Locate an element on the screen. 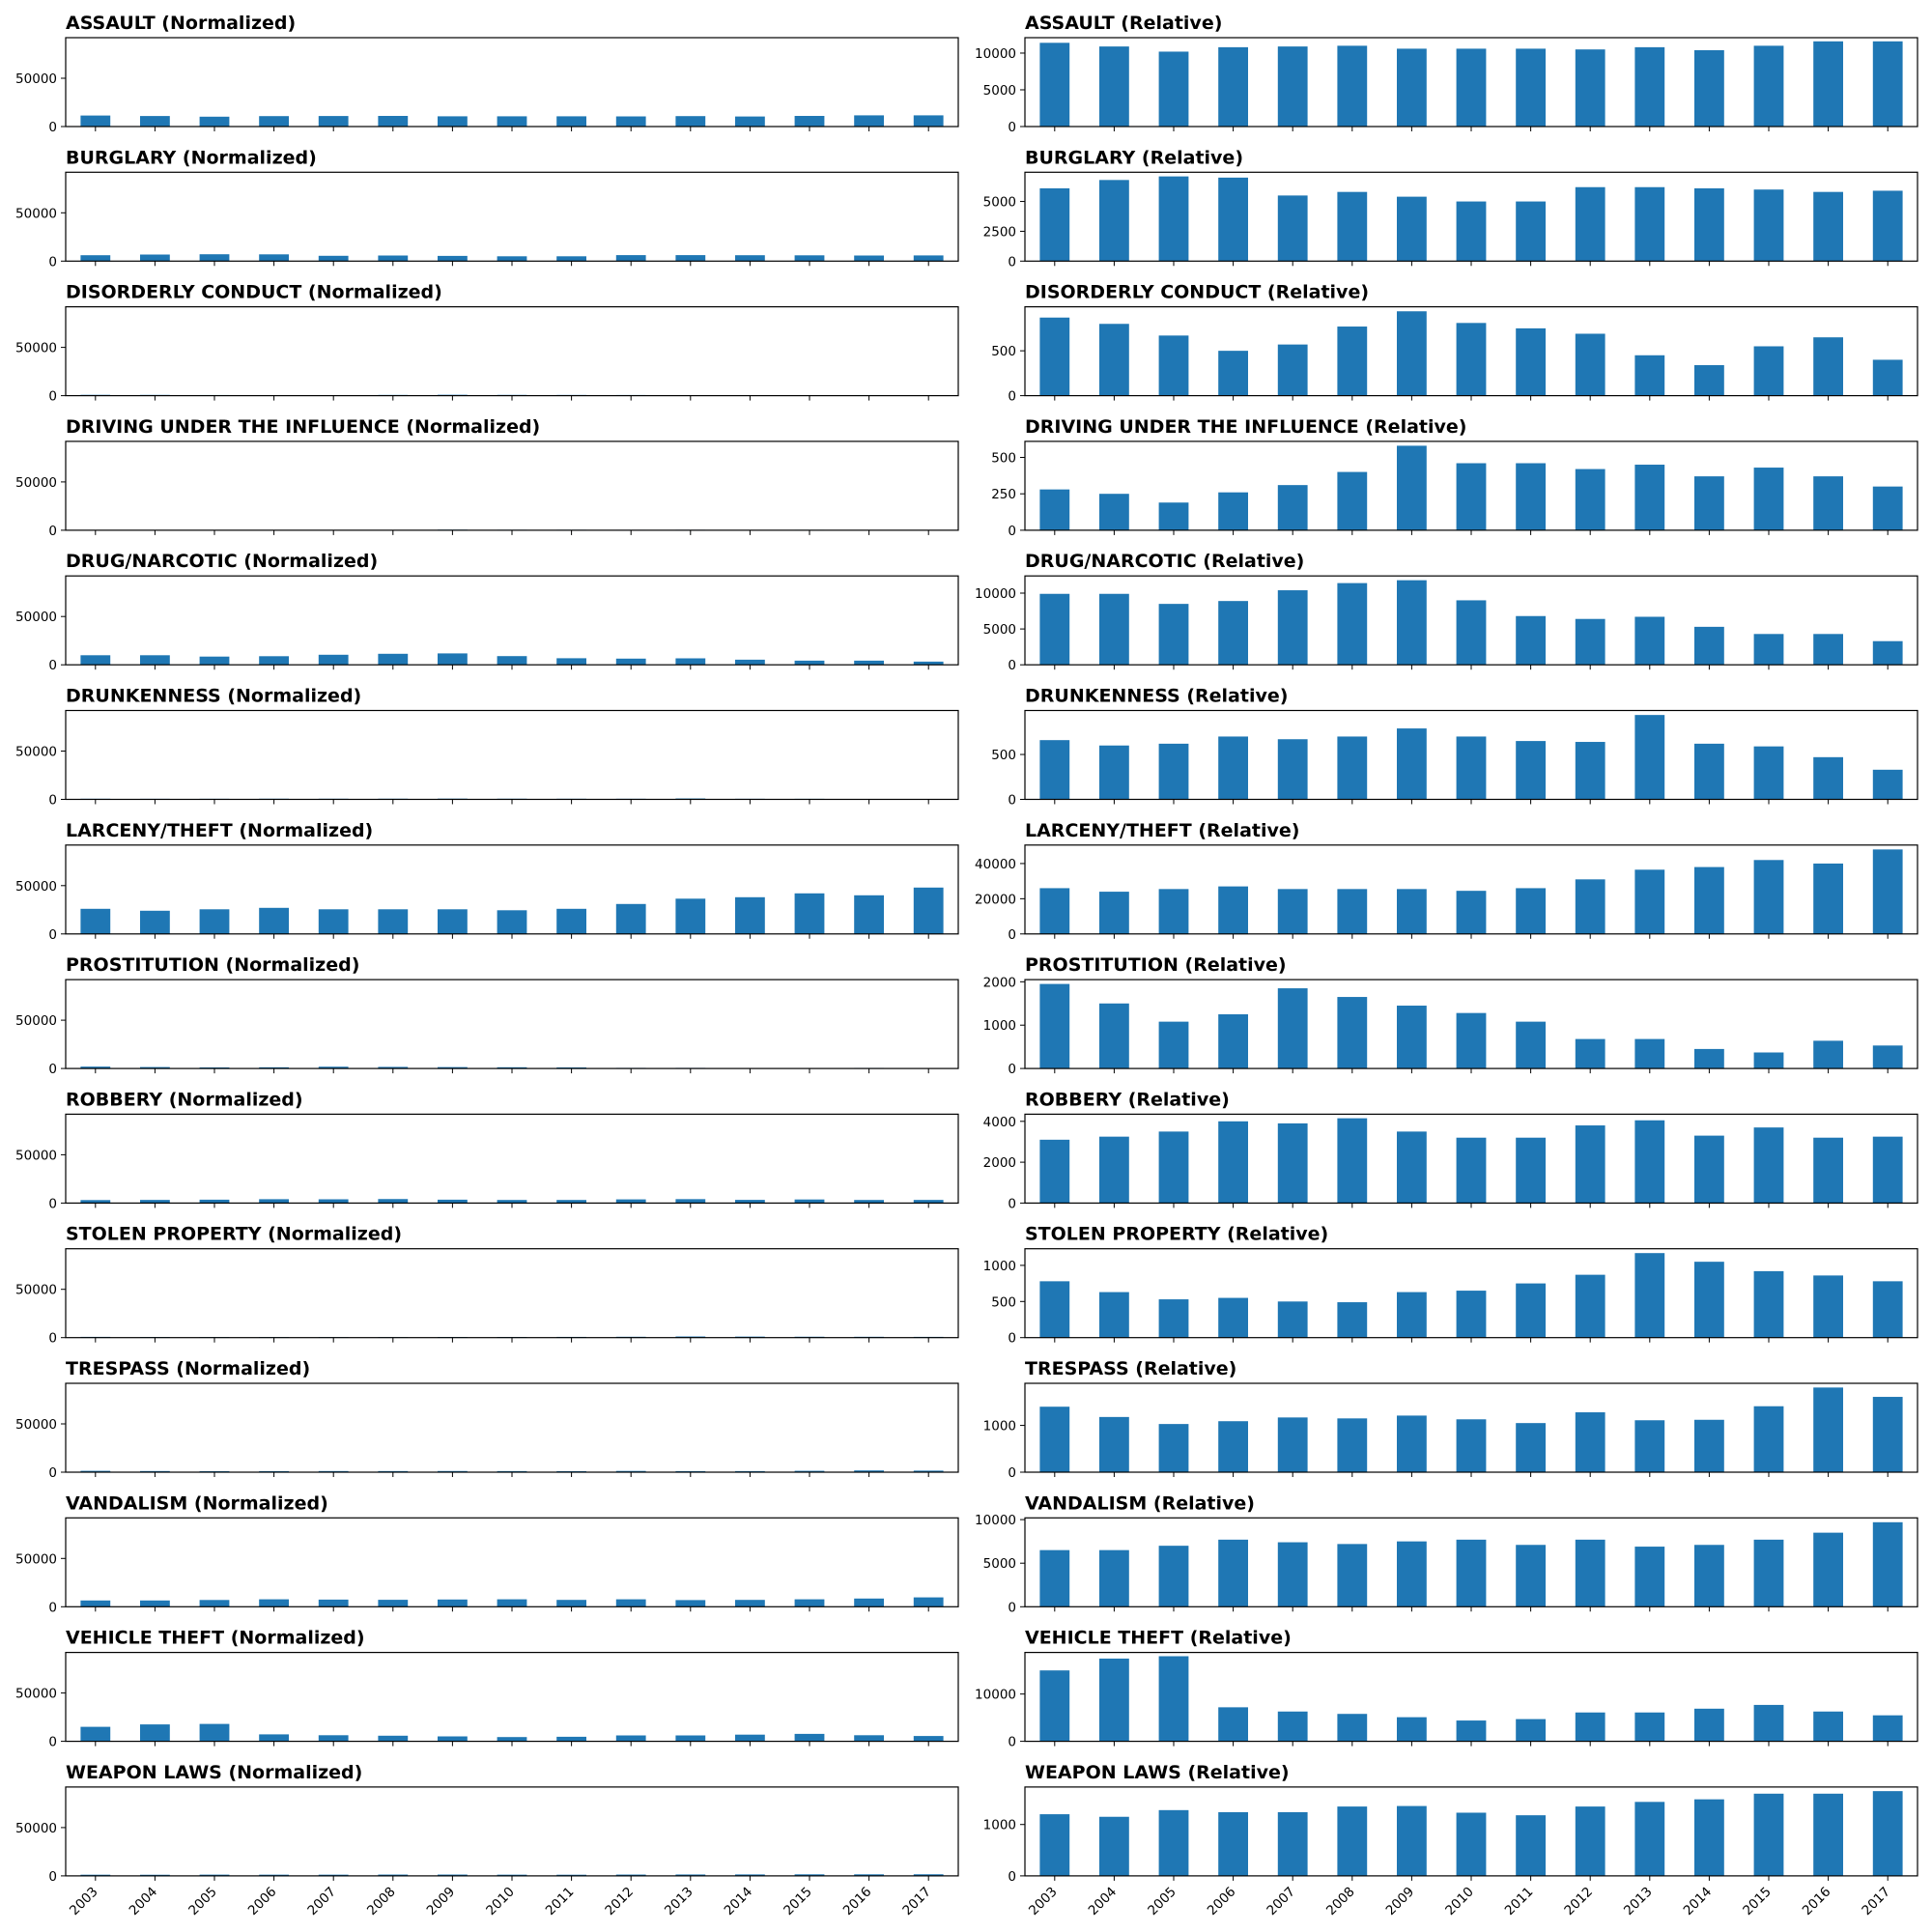 The height and width of the screenshot is (1932, 1932). subplot-drug-narcotic-relative: DRUG/NARCOTIC (Relative) 0 5000 10000 is located at coordinates (1446, 612).